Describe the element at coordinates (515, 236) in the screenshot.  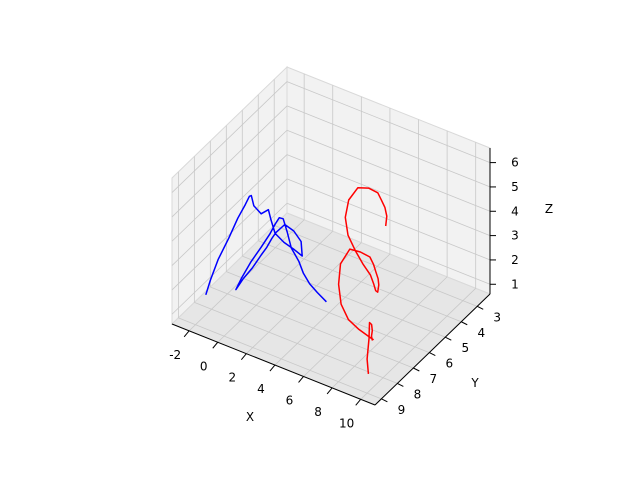
I see `z-tick-label: 3` at that location.